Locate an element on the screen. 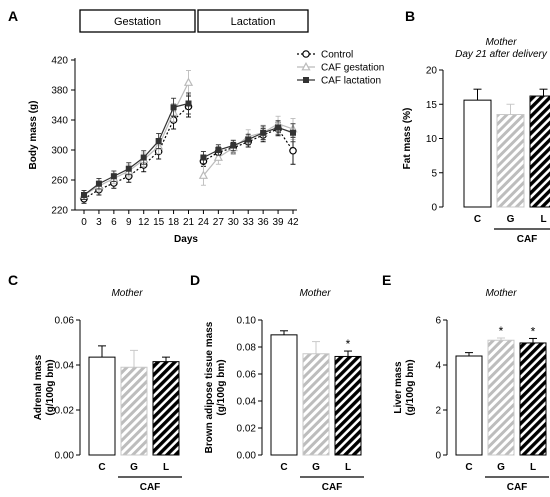 The width and height of the screenshot is (550, 497). y-tick-label: 5 is located at coordinates (434, 173).